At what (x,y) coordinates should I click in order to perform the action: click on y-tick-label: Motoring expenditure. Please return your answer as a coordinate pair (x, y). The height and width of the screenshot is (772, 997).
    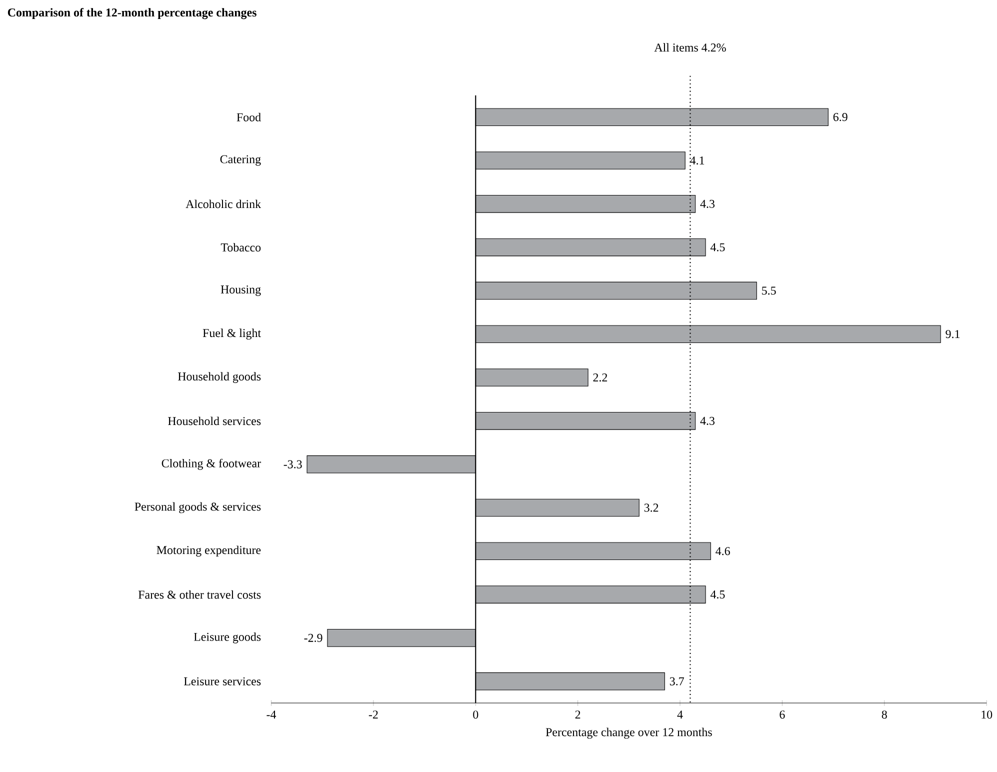
    Looking at the image, I should click on (208, 551).